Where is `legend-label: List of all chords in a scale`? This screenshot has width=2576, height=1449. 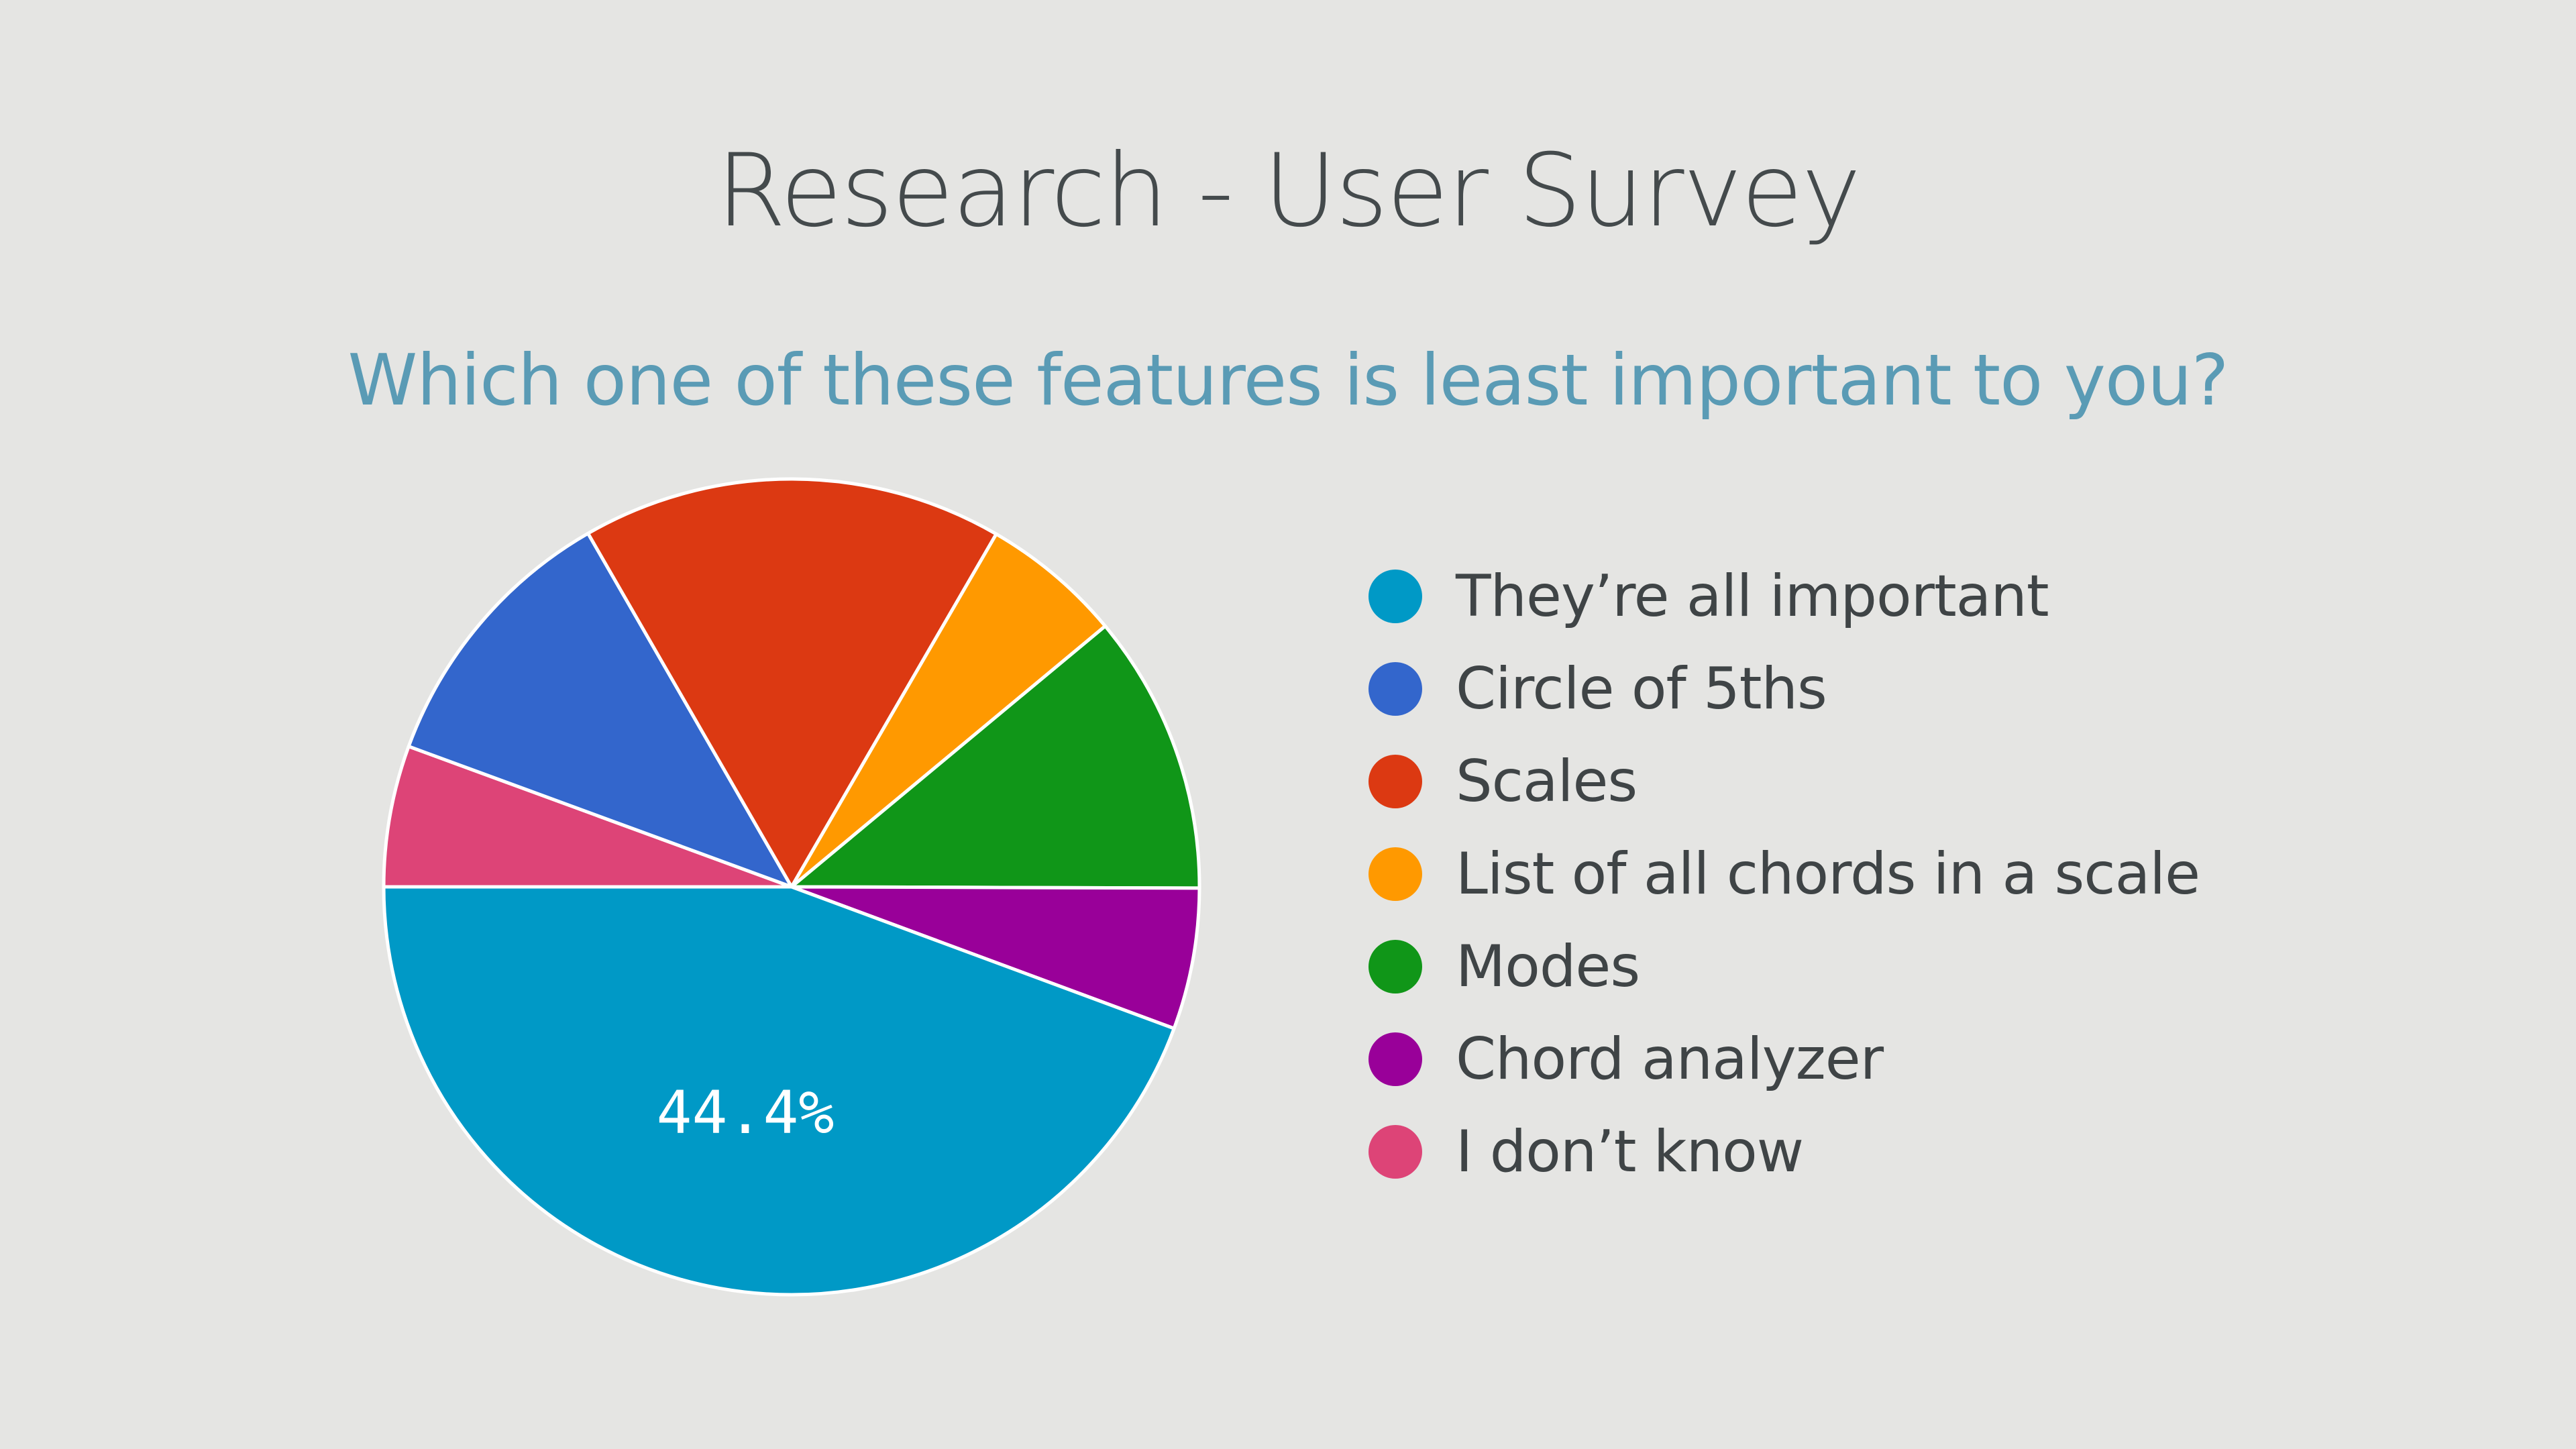 legend-label: List of all chords in a scale is located at coordinates (1828, 874).